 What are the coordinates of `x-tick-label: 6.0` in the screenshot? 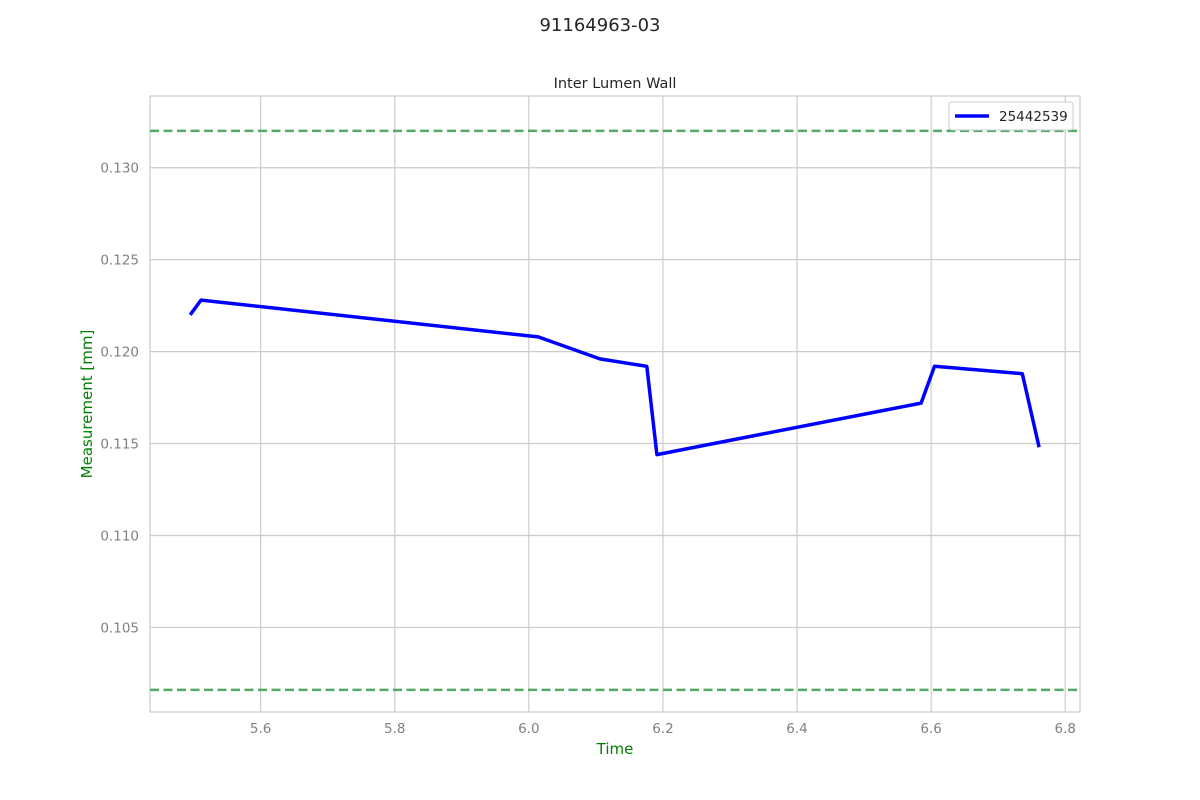 It's located at (528, 729).